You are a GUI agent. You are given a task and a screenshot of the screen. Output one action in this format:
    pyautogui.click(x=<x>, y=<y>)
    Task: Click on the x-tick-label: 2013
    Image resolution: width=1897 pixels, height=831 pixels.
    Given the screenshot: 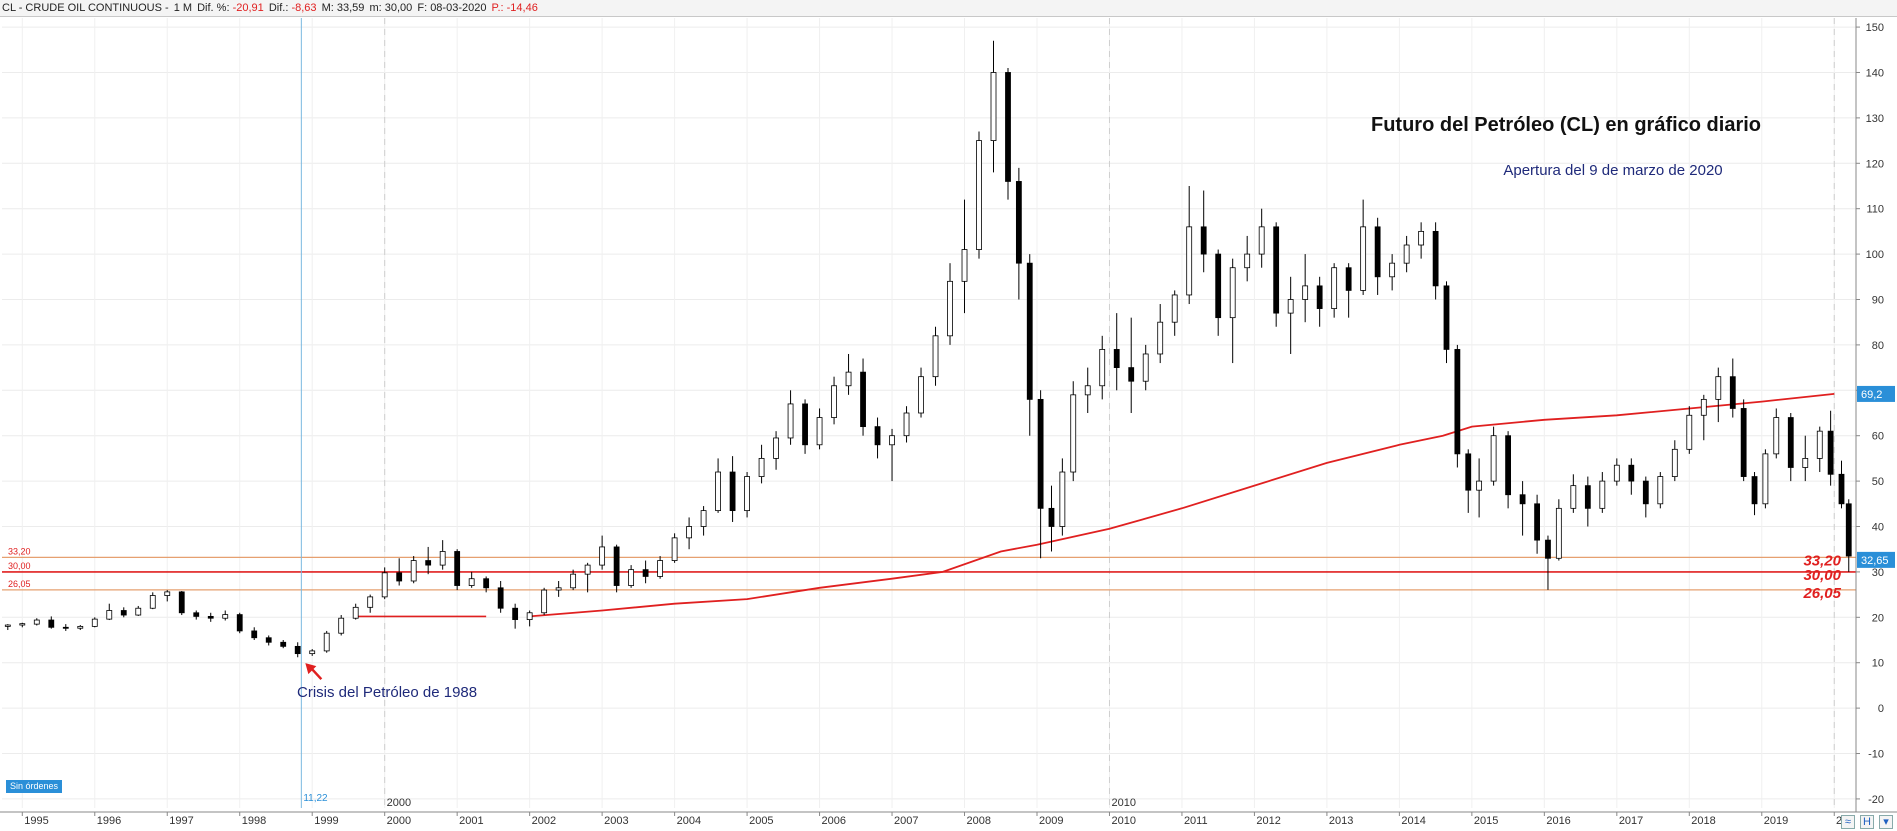 What is the action you would take?
    pyautogui.click(x=1341, y=821)
    